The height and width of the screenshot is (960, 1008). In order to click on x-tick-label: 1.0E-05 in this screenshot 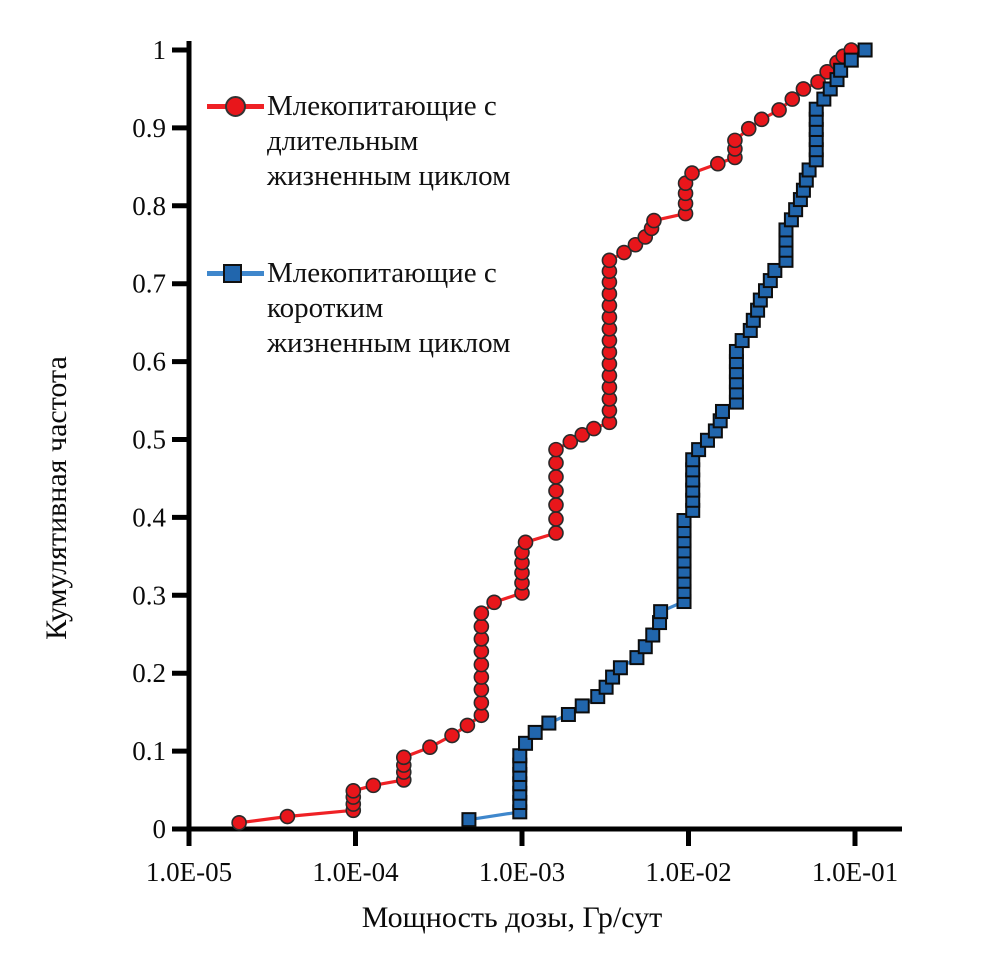, I will do `click(189, 872)`.